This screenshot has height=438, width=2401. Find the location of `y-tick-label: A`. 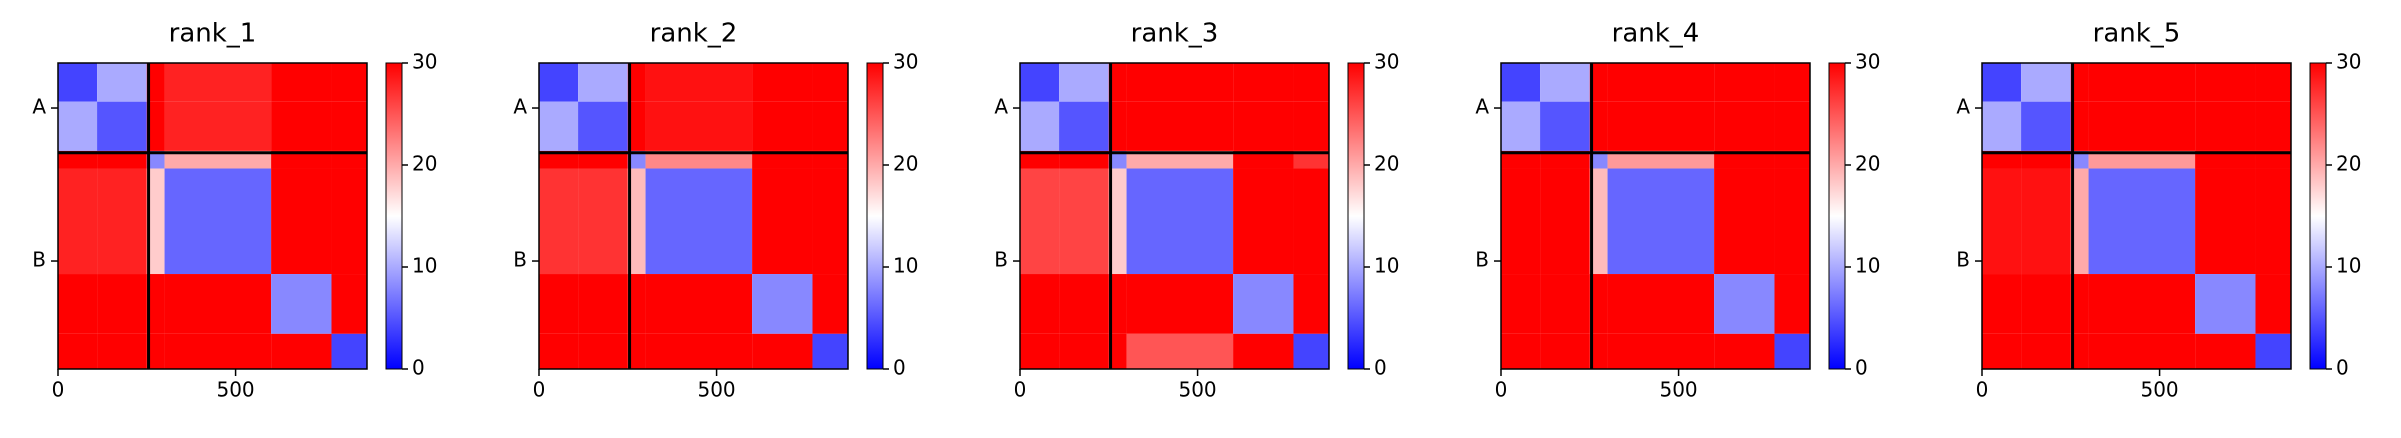

y-tick-label: A is located at coordinates (39, 107).